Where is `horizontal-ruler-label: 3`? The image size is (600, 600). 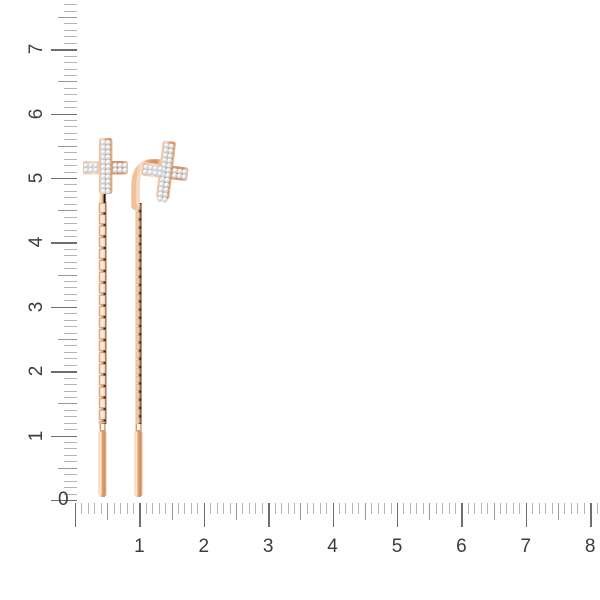 horizontal-ruler-label: 3 is located at coordinates (268, 546).